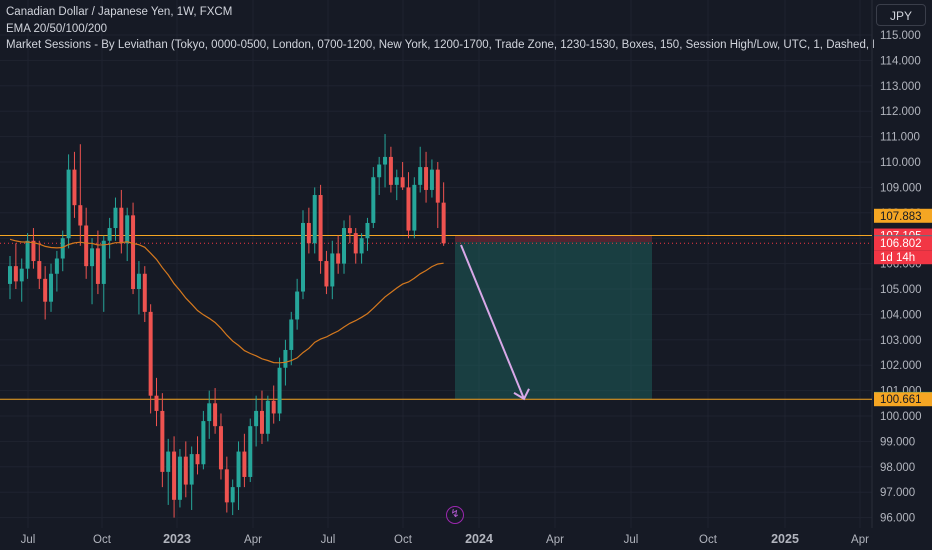 The width and height of the screenshot is (932, 550). What do you see at coordinates (897, 468) in the screenshot?
I see `price-tick-label: 98.000` at bounding box center [897, 468].